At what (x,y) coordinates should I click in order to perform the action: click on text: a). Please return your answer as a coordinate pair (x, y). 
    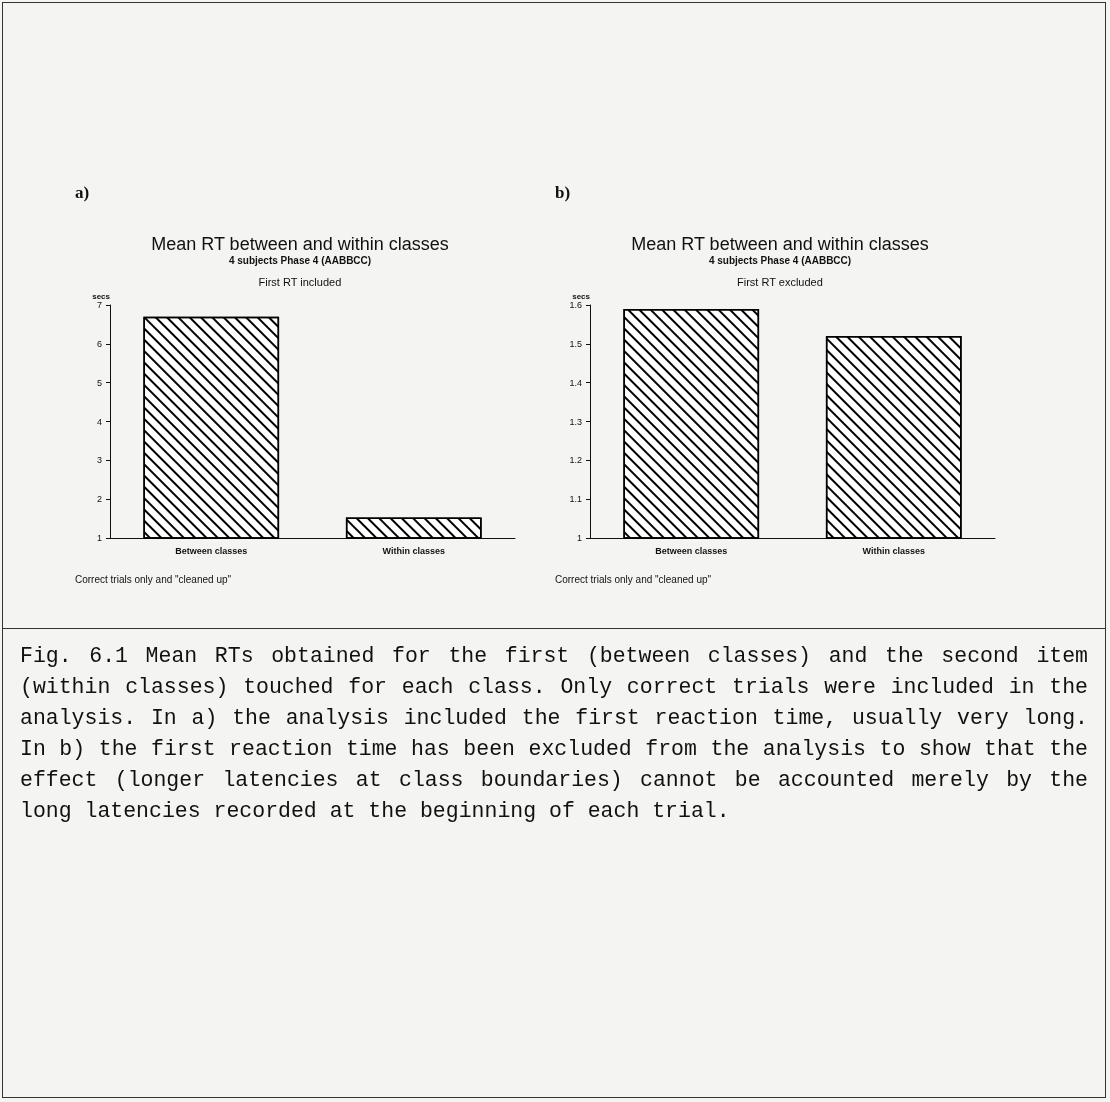
    Looking at the image, I should click on (82, 192).